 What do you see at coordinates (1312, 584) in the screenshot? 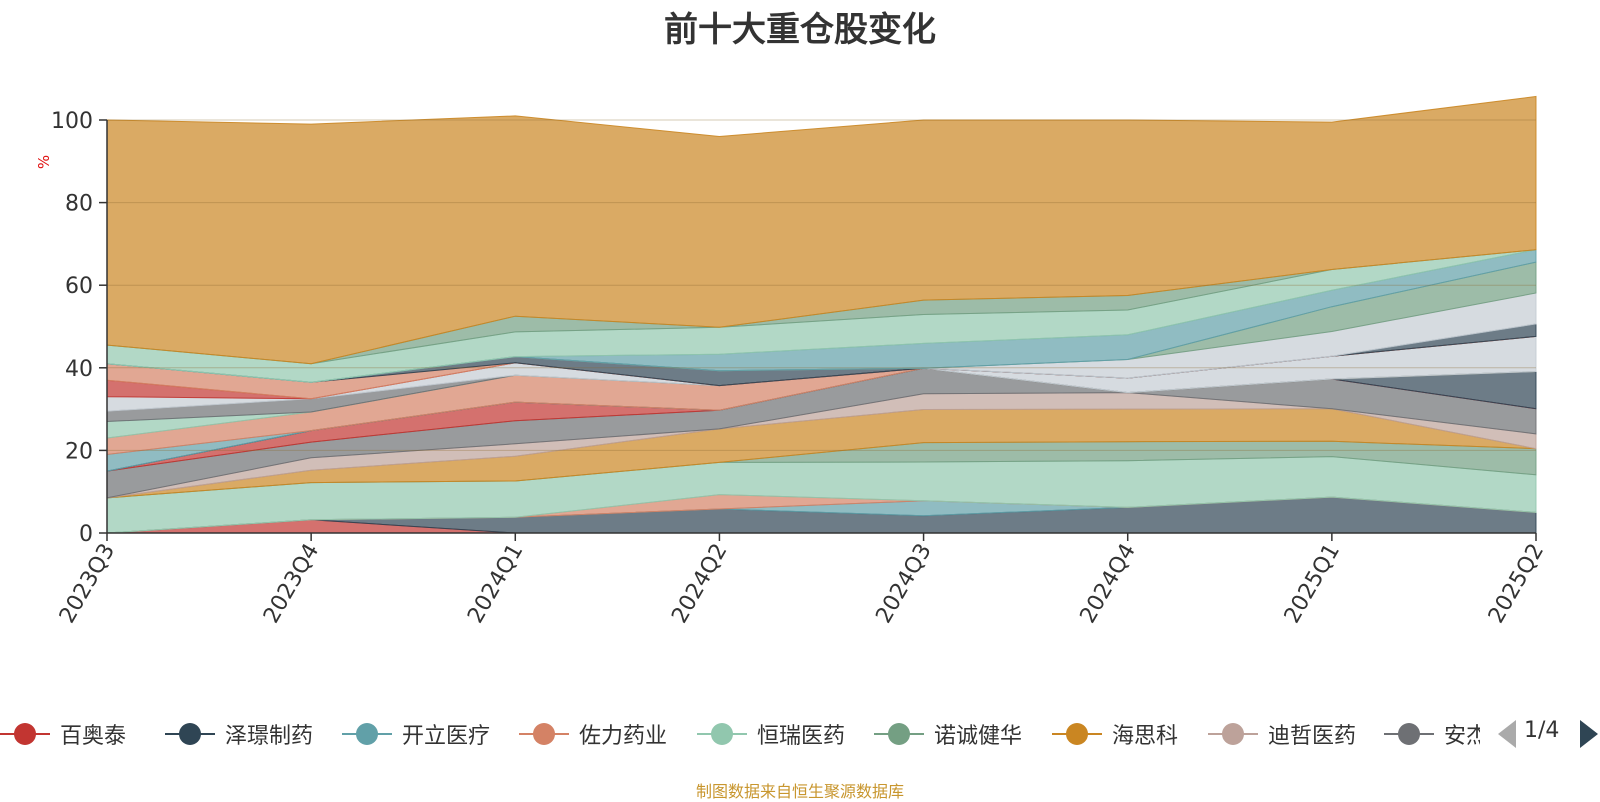
I see `x-tick-label: 2025Q1` at bounding box center [1312, 584].